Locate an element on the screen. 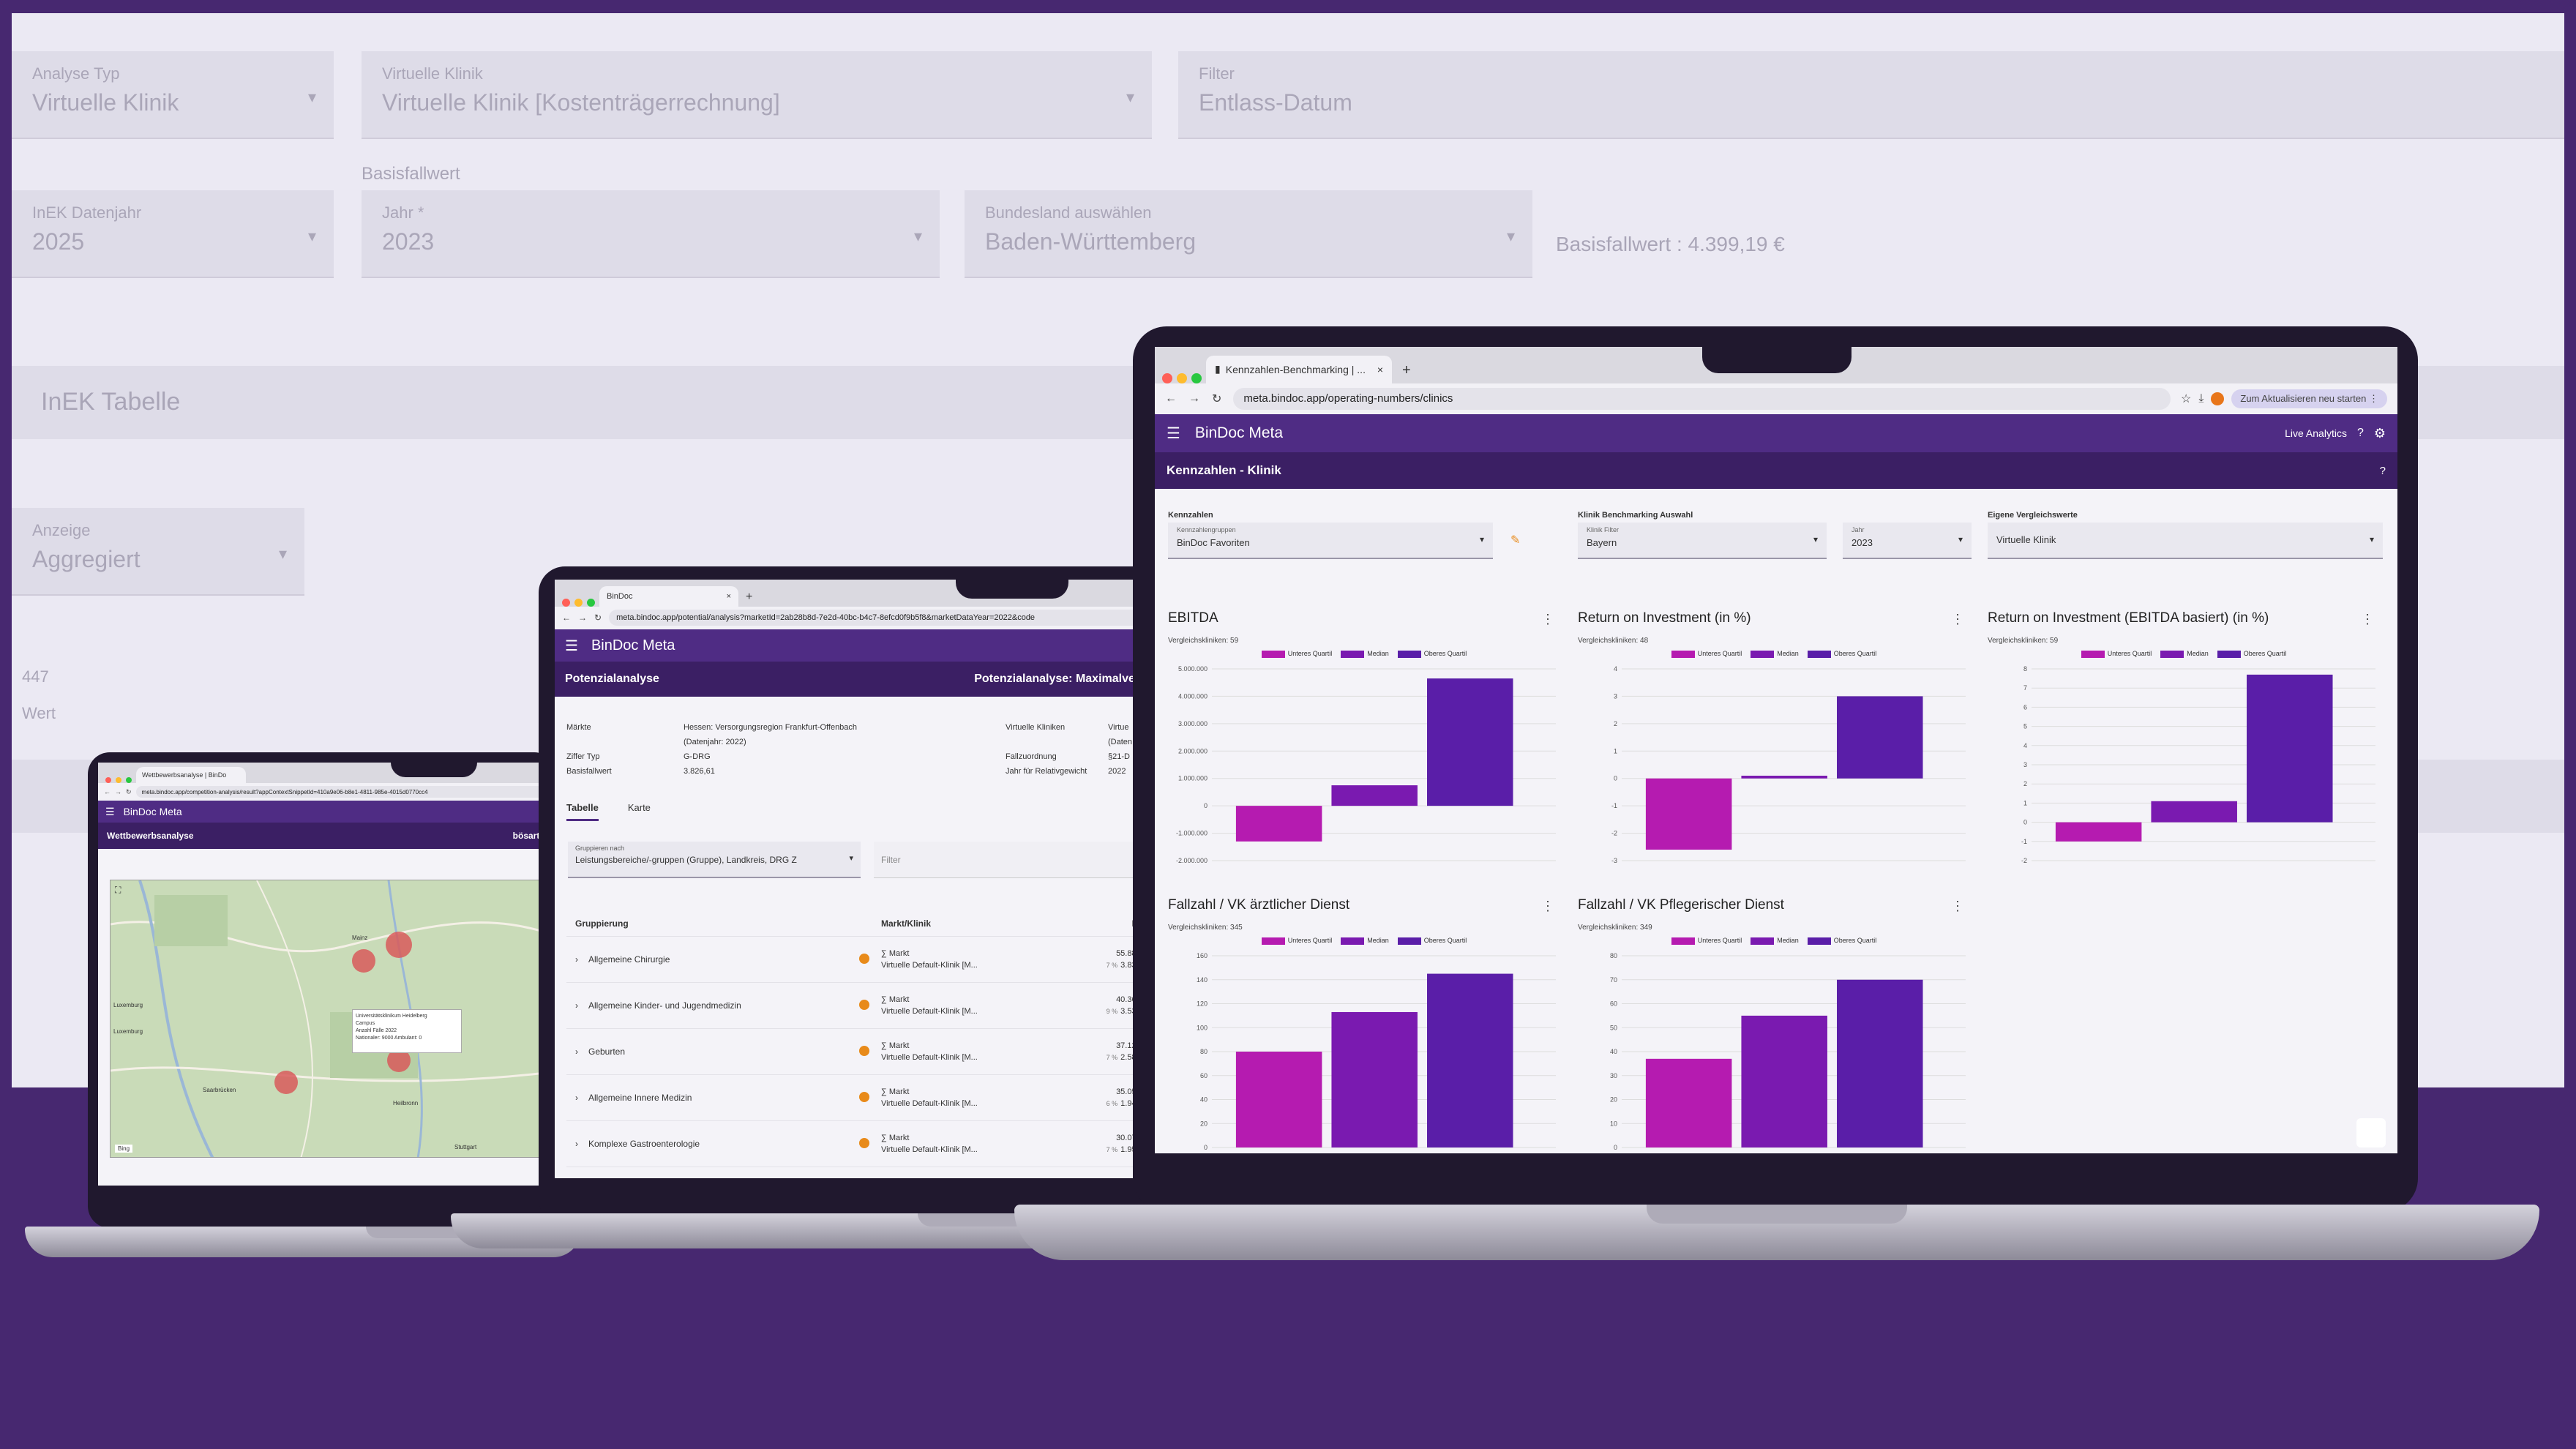  star-icon: ☆ is located at coordinates (2186, 398).